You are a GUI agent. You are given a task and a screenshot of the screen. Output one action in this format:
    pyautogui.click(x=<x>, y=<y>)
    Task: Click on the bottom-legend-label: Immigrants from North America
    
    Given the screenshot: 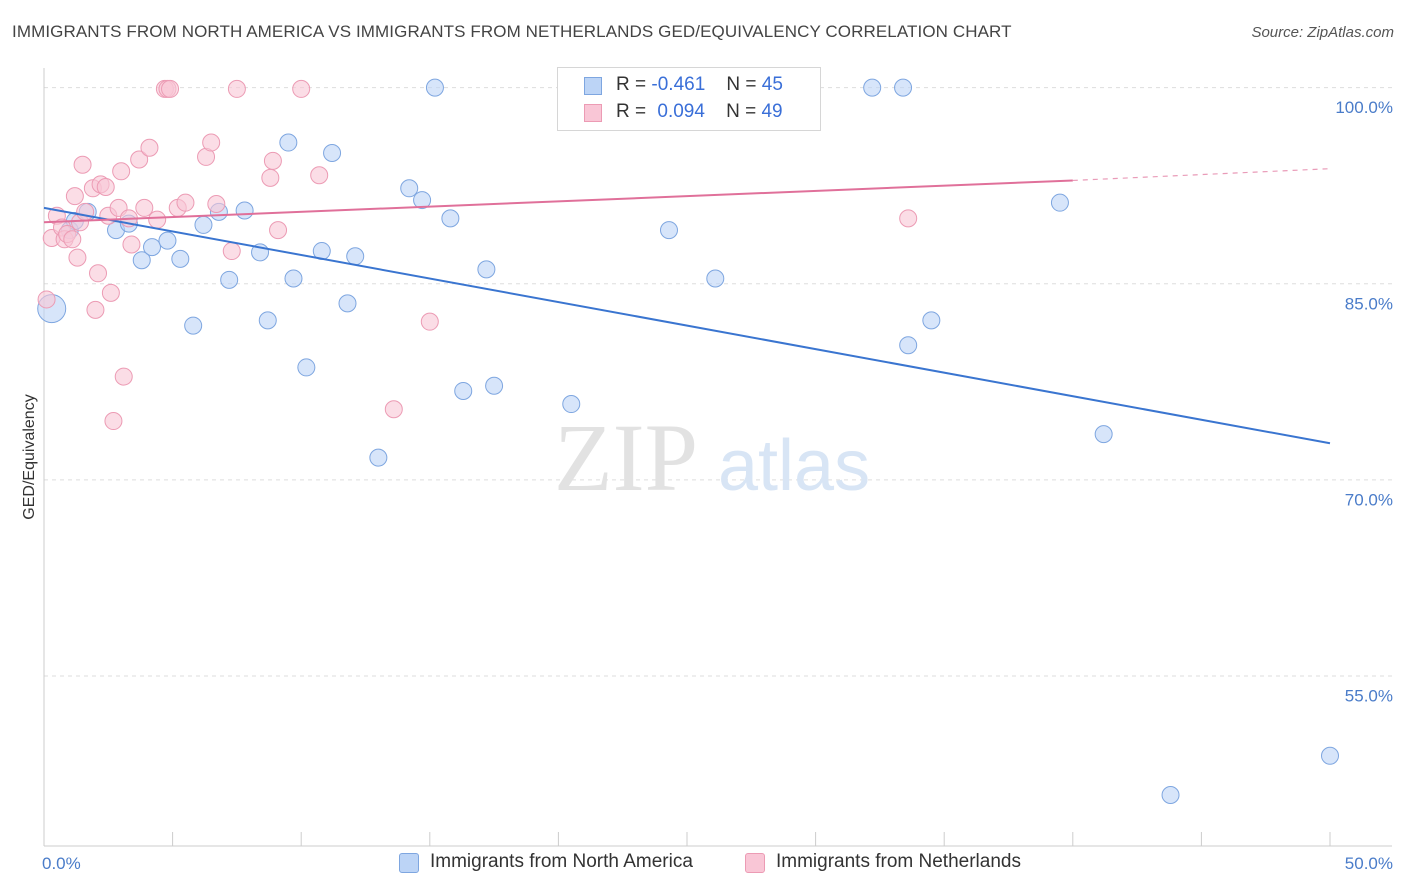 What is the action you would take?
    pyautogui.click(x=561, y=861)
    